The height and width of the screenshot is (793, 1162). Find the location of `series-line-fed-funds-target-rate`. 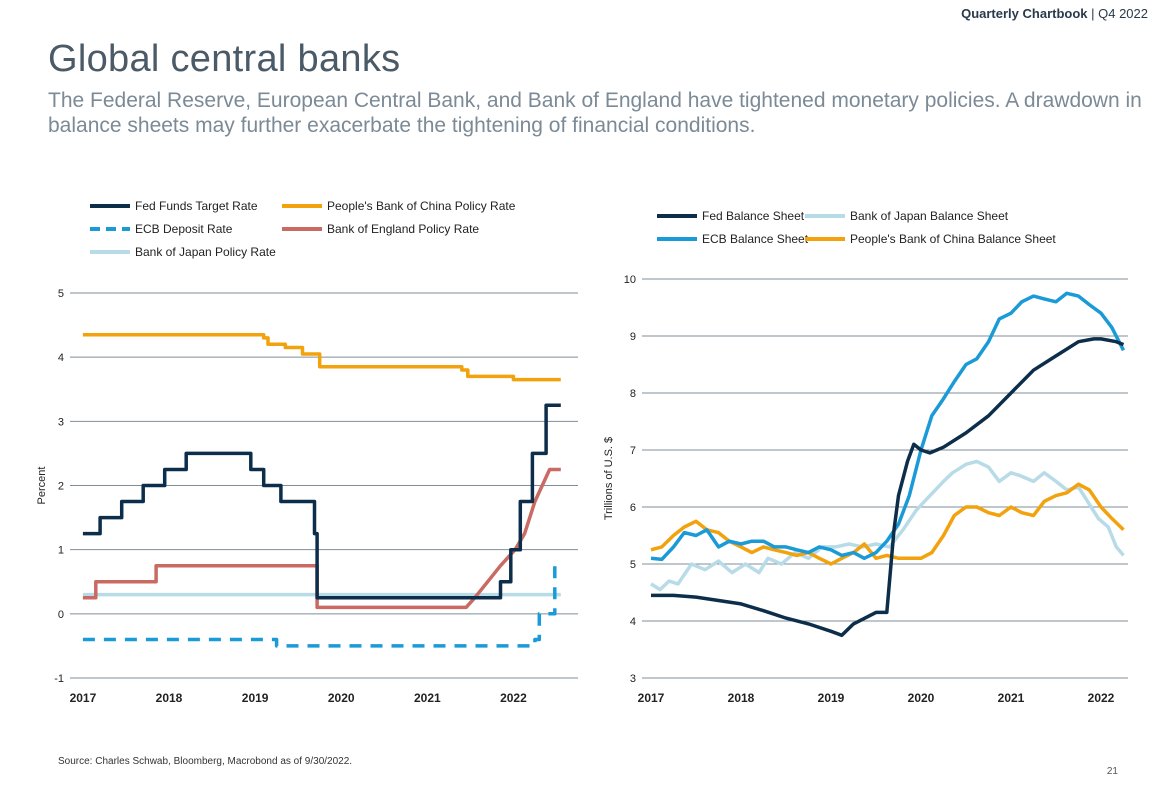

series-line-fed-funds-target-rate is located at coordinates (321, 501).